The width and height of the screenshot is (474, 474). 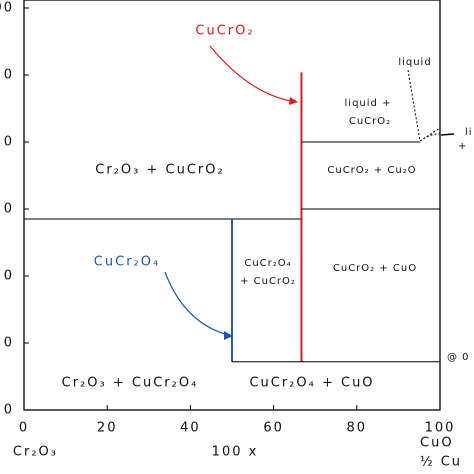 What do you see at coordinates (371, 170) in the screenshot?
I see `phase-label: CuCrO₂ + Cu₂O` at bounding box center [371, 170].